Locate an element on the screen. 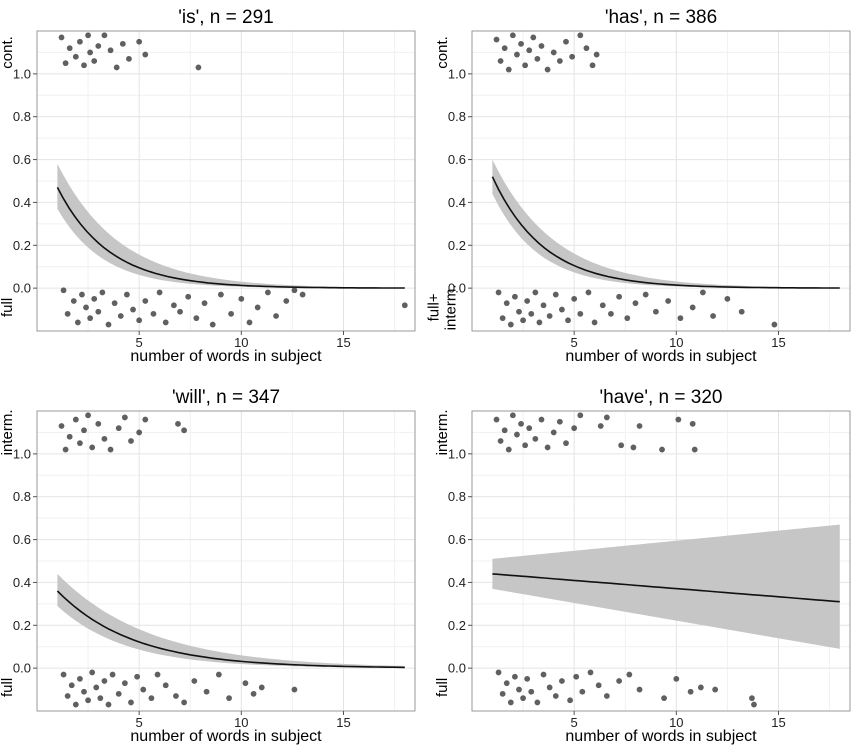 This screenshot has width=851, height=747. panel-title: 'has', n = 386 is located at coordinates (661, 17).